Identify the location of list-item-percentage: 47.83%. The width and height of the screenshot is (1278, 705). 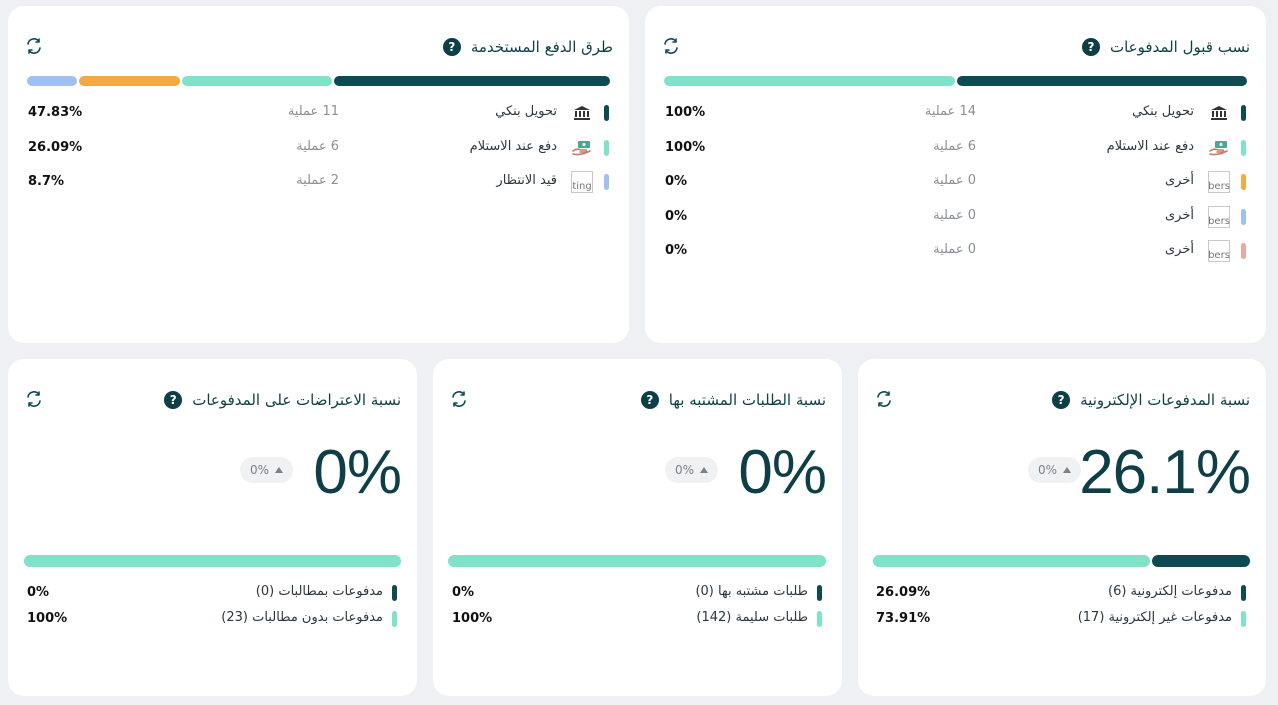
(55, 112).